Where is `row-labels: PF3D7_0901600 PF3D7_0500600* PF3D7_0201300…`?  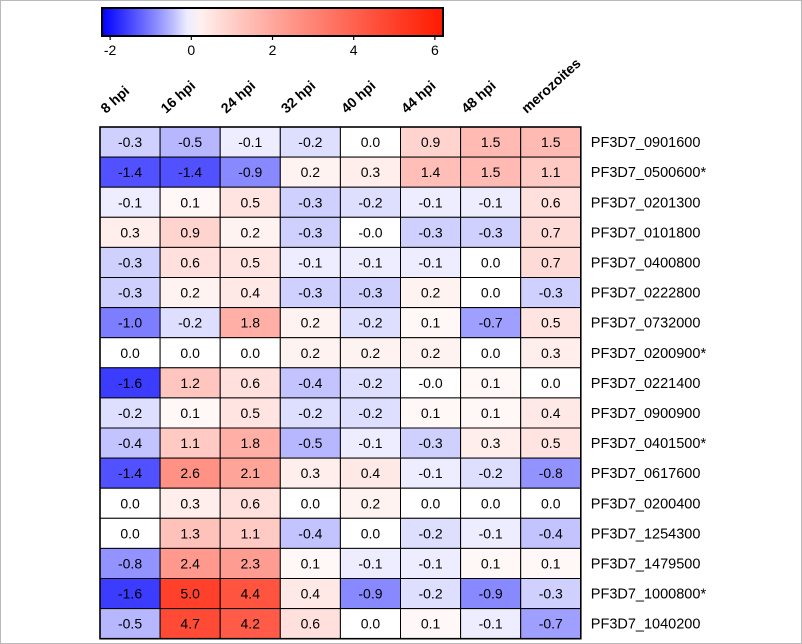
row-labels: PF3D7_0901600 PF3D7_0500600* PF3D7_0201300… is located at coordinates (649, 384).